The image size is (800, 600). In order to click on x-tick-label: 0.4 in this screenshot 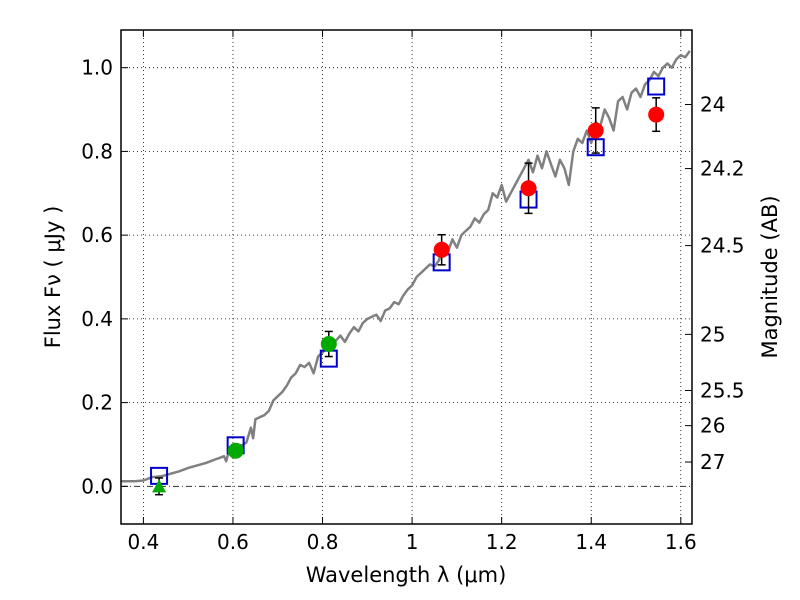, I will do `click(143, 542)`.